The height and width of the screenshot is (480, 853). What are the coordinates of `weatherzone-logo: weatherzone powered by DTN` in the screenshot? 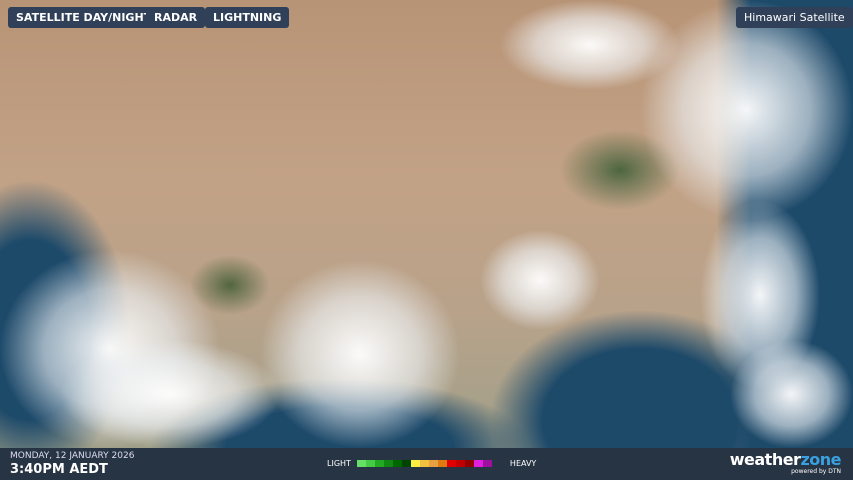 It's located at (785, 463).